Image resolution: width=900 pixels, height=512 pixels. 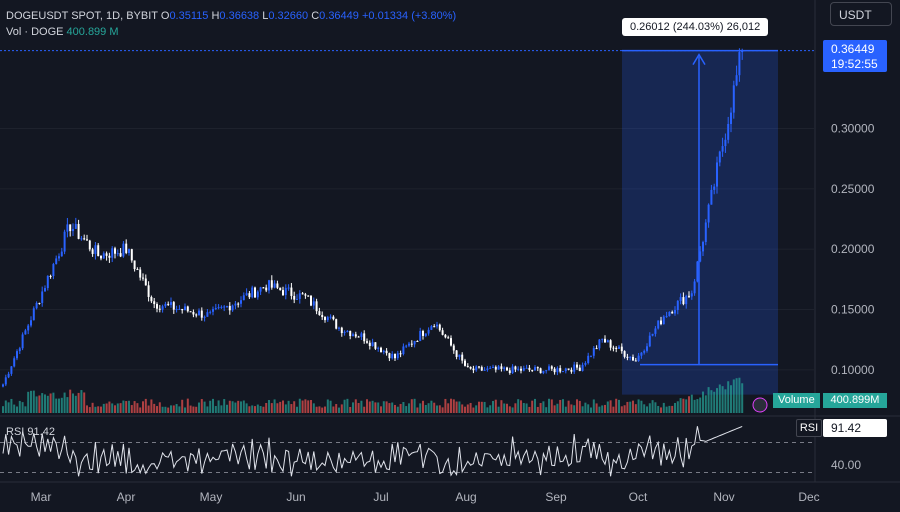 I want to click on x-tick-label: Apr, so click(x=126, y=497).